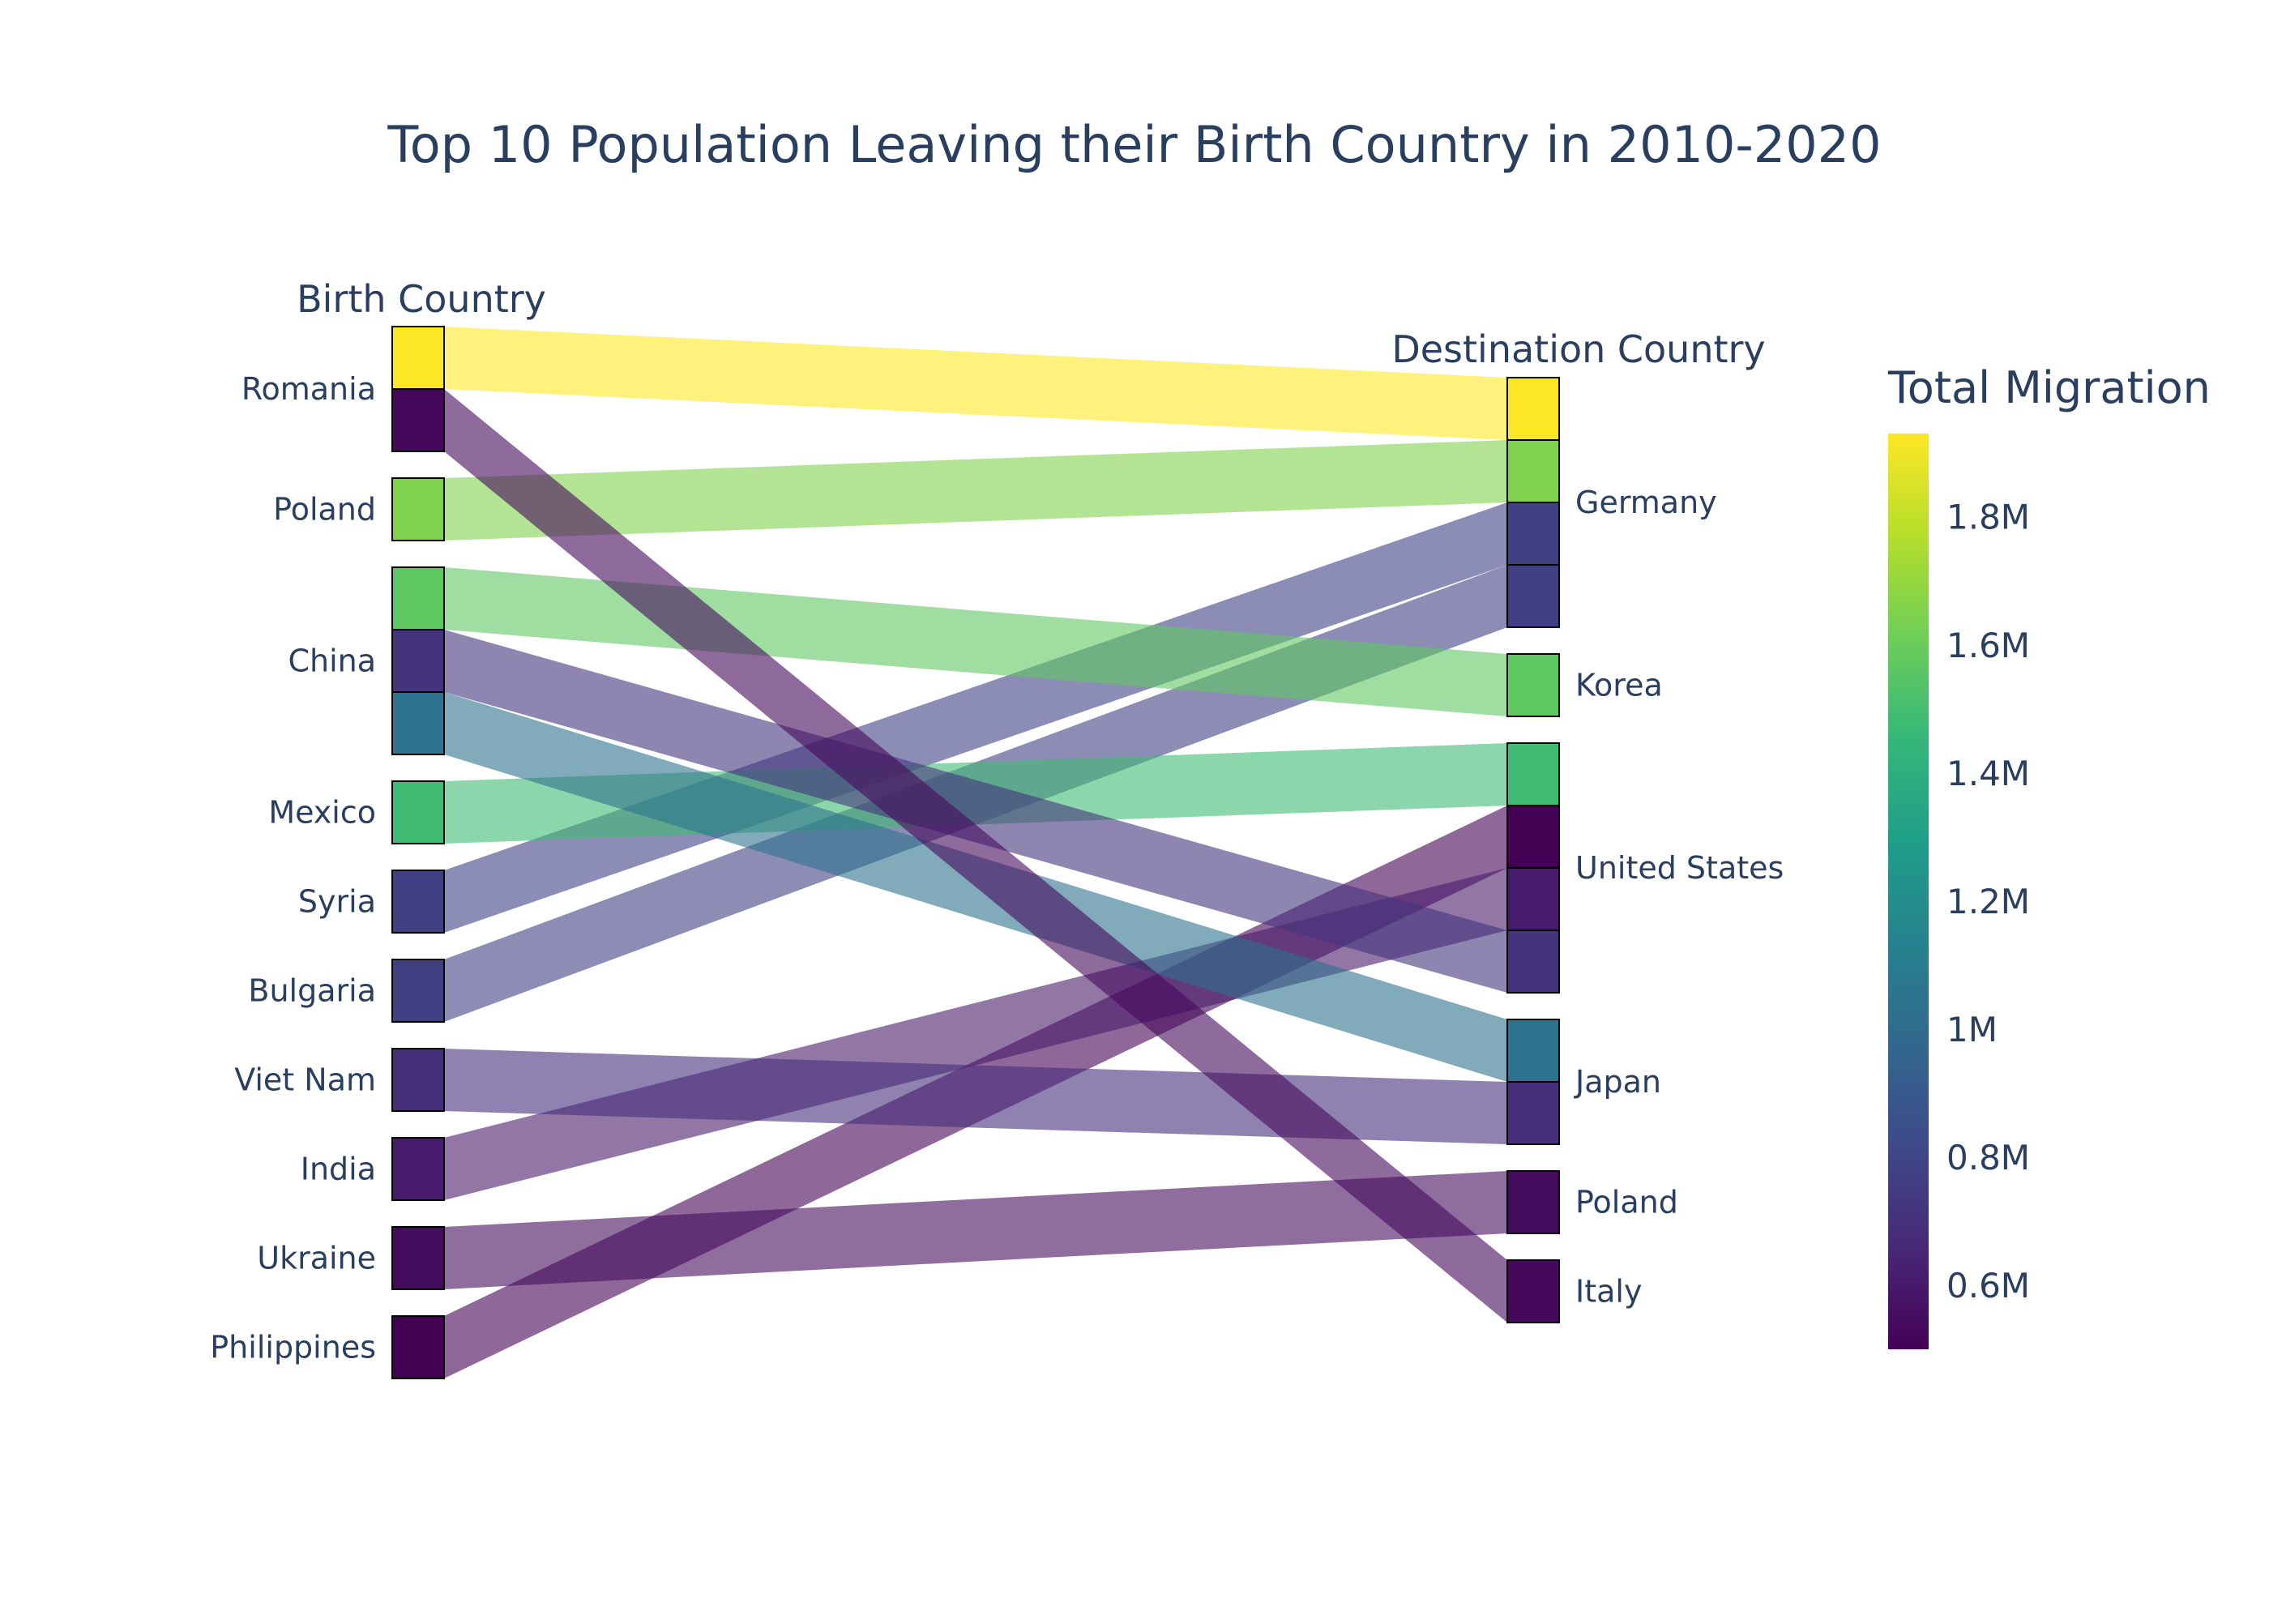 This screenshot has height=1624, width=2269. What do you see at coordinates (309, 389) in the screenshot?
I see `birth-country-label-romania: Romania` at bounding box center [309, 389].